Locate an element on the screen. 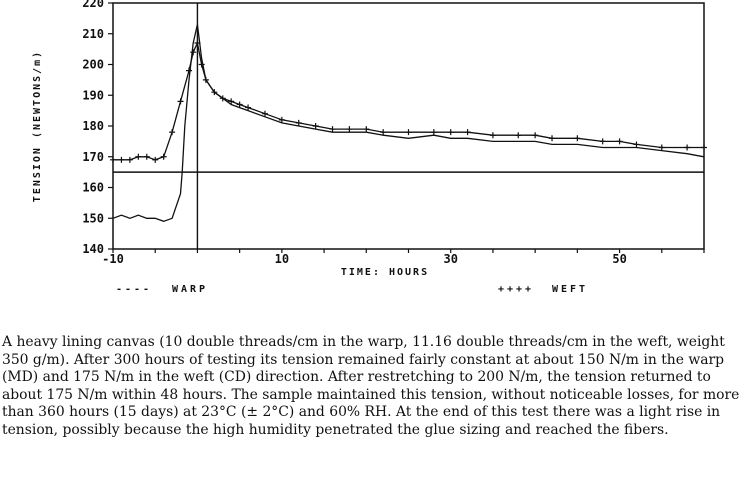 This screenshot has width=750, height=479. legend-warp-symbol: ---- is located at coordinates (134, 289).